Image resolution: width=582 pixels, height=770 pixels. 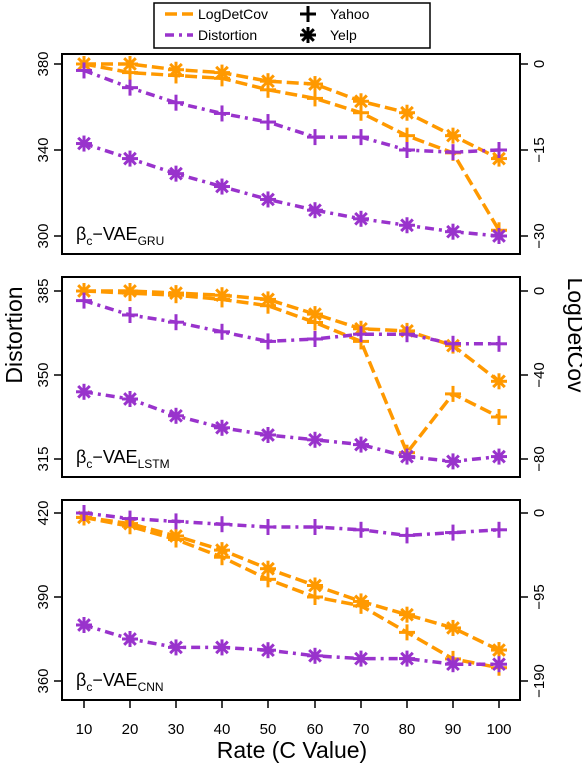 What do you see at coordinates (43, 512) in the screenshot?
I see `left-tick-label: 420` at bounding box center [43, 512].